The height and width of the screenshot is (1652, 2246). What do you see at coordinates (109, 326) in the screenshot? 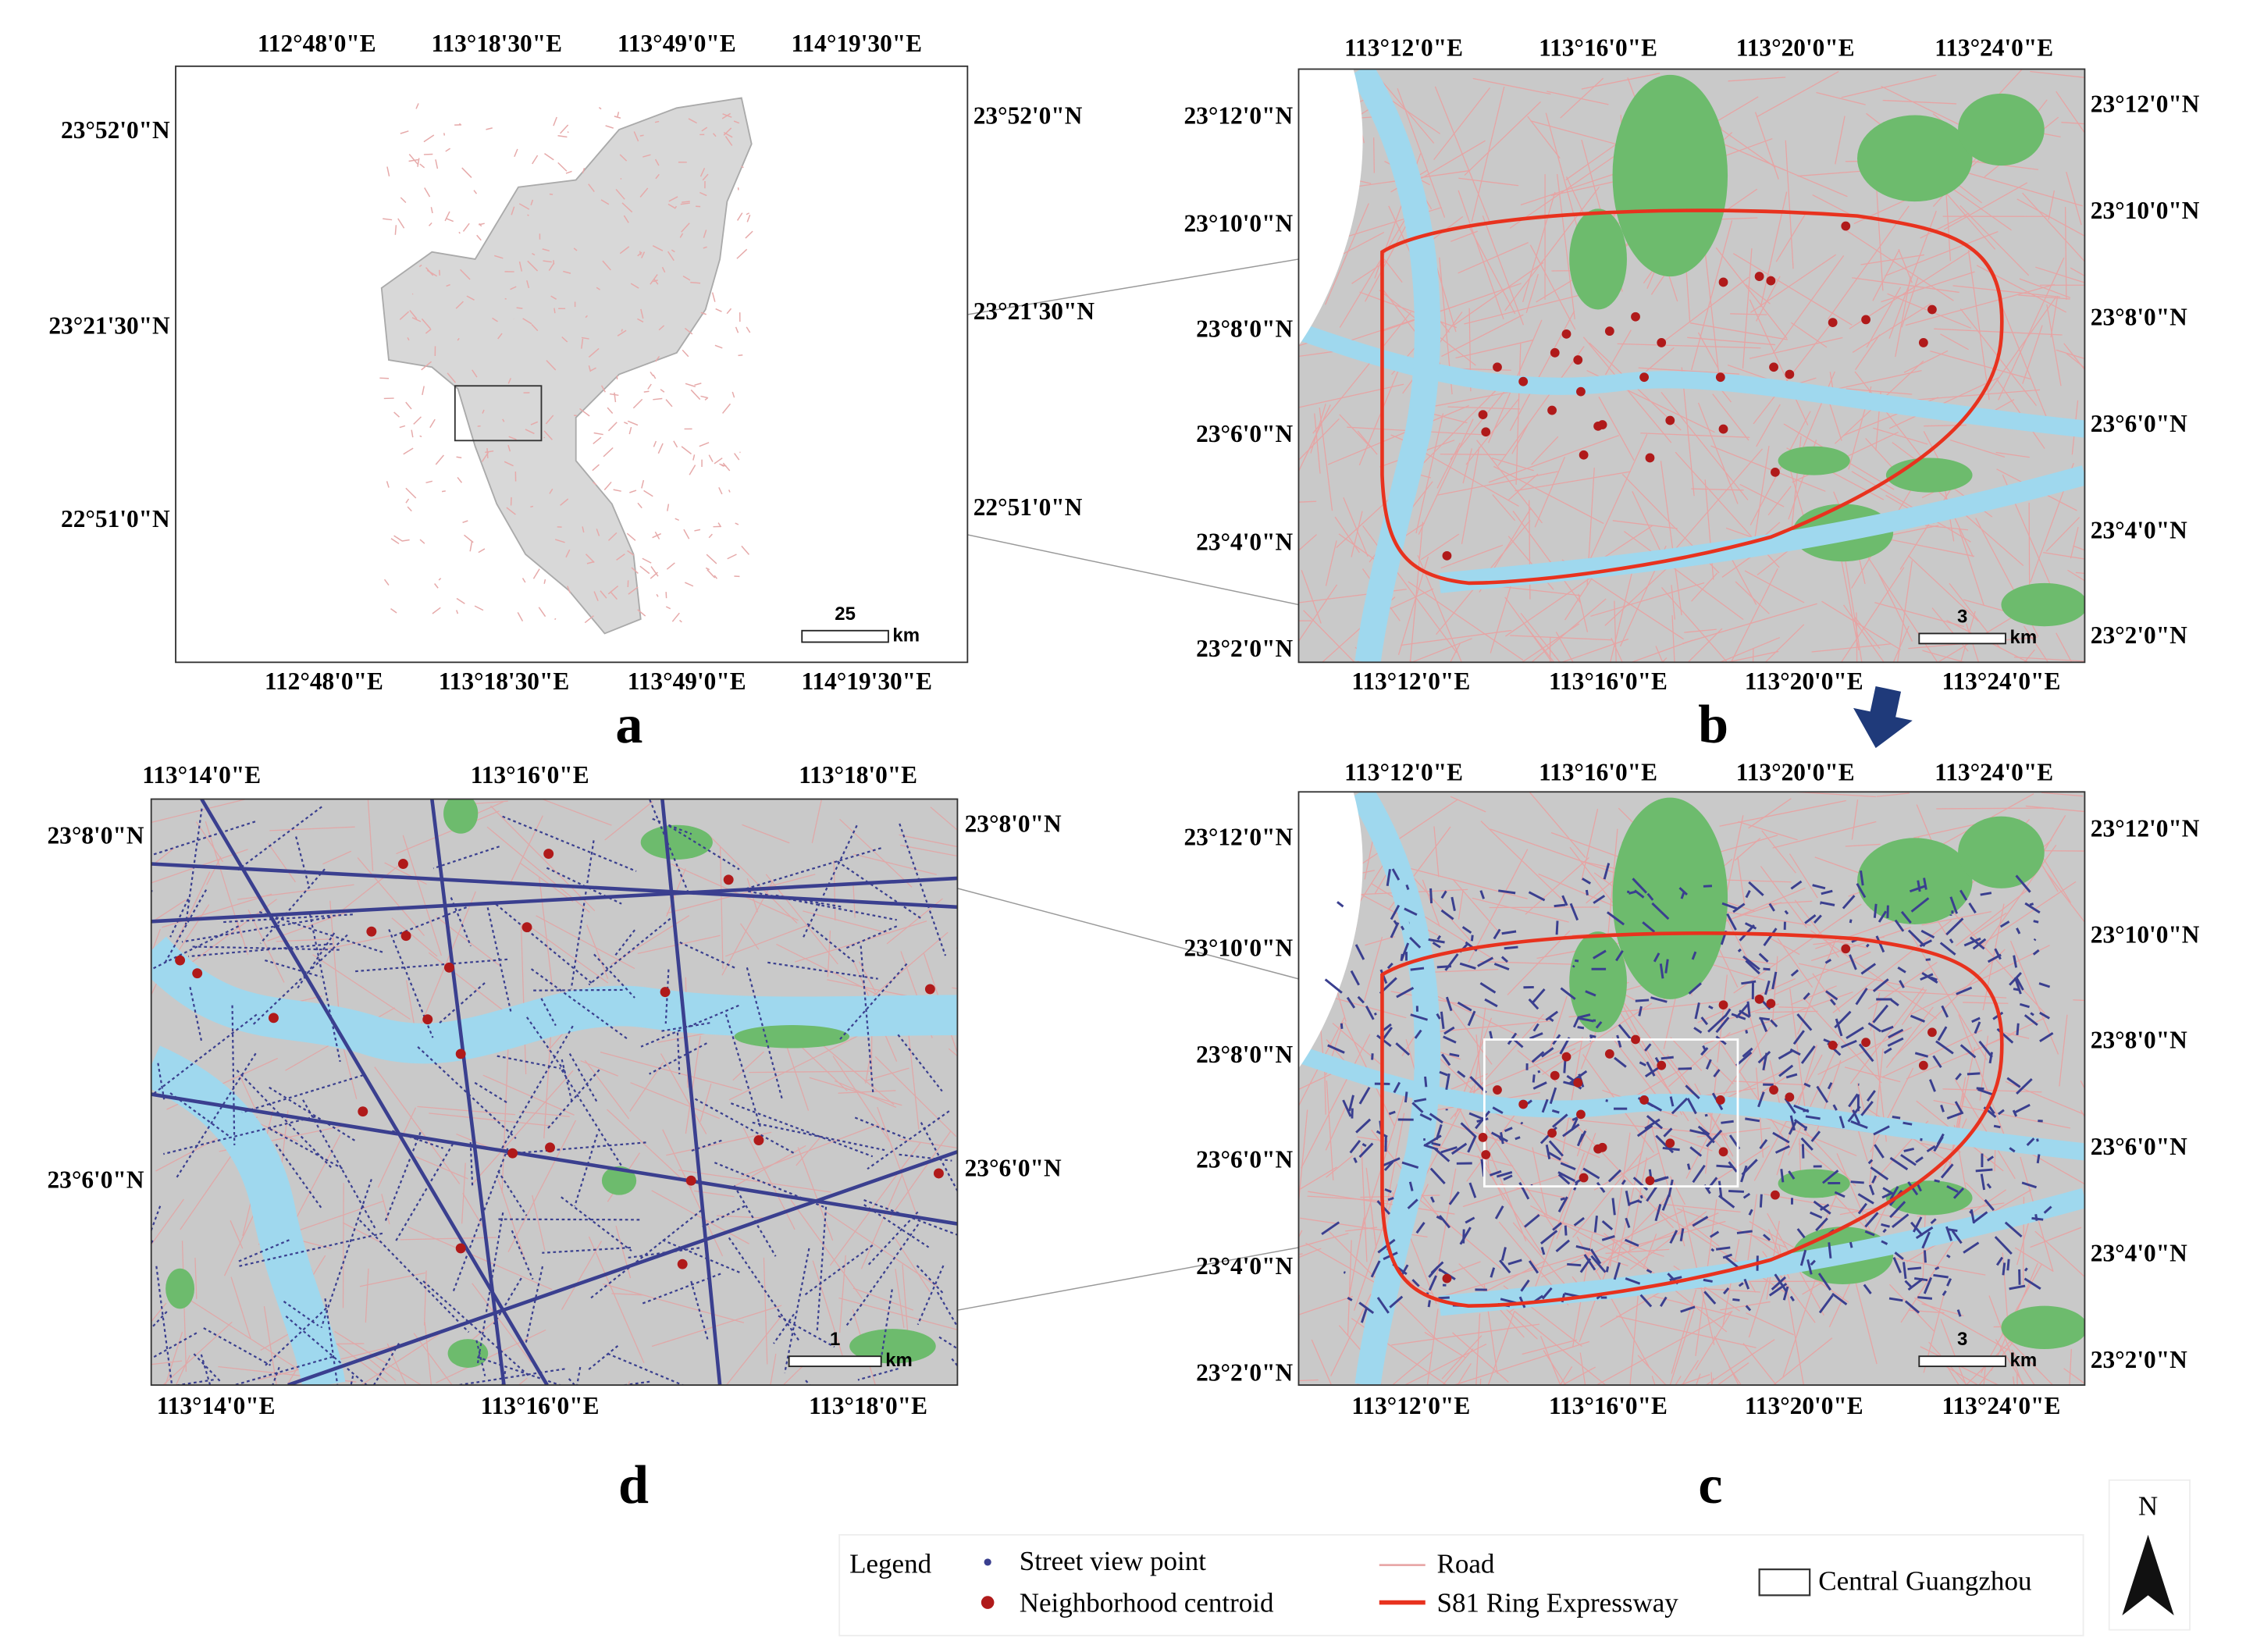
I see `left-coordinate-label: 23°21'30"N` at bounding box center [109, 326].